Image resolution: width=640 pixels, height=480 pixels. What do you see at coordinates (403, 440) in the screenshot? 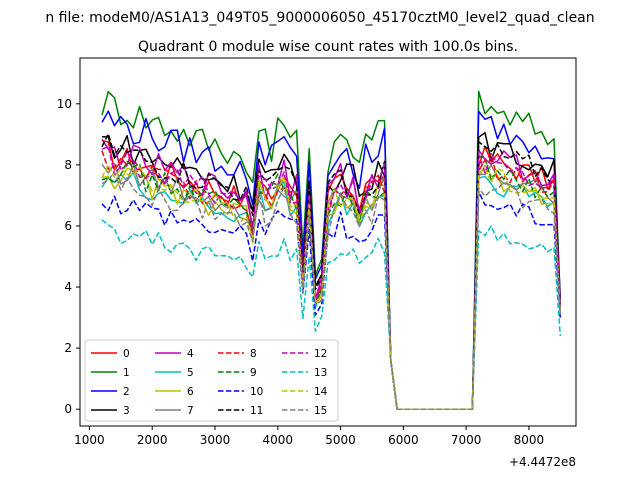
I see `x-tick-label: 6000` at bounding box center [403, 440].